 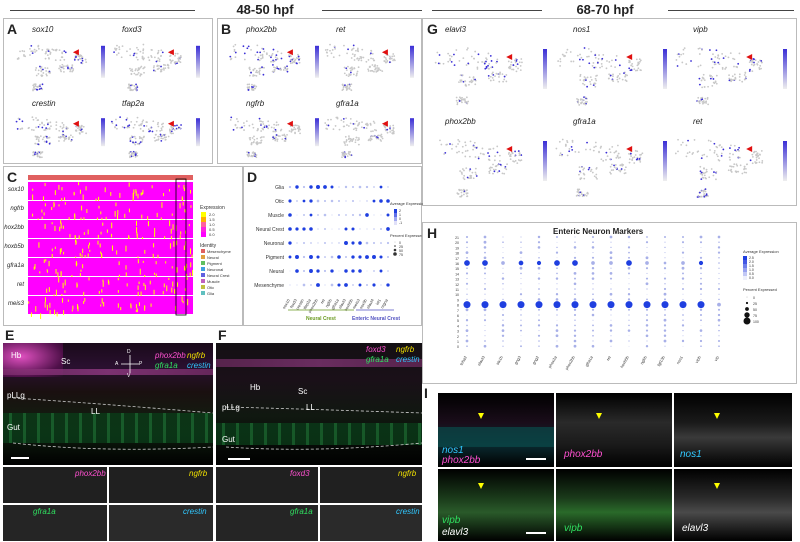 What do you see at coordinates (457, 280) in the screenshot?
I see `dotplot-h-row-label: 13` at bounding box center [457, 280].